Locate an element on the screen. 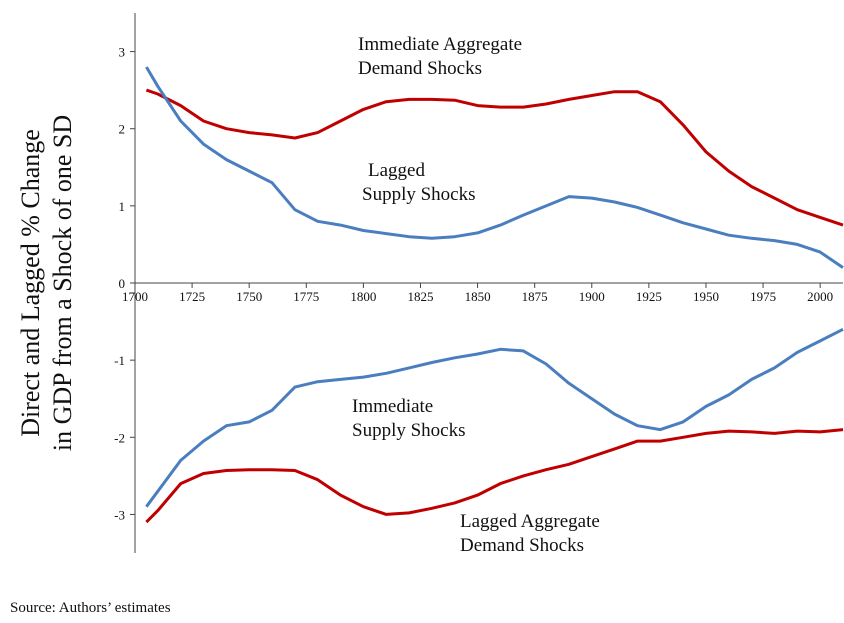  series-label: Lagged Supply Shocks is located at coordinates (419, 182).